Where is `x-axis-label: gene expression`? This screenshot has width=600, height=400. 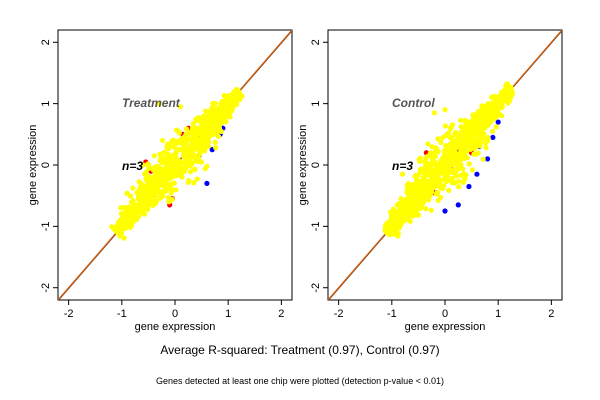 x-axis-label: gene expression is located at coordinates (175, 327).